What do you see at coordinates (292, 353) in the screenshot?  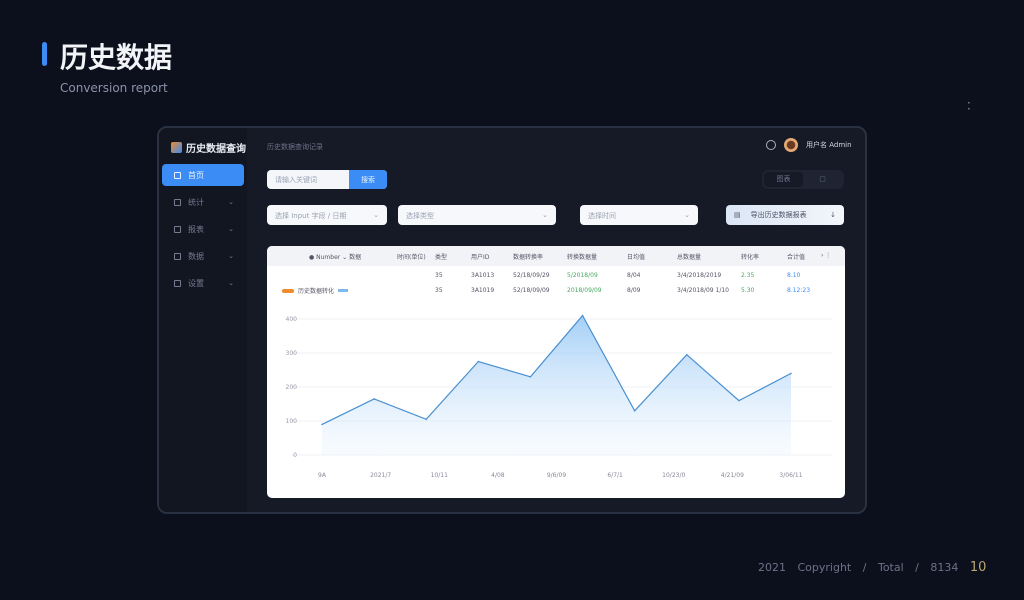 I see `y-tick-label: 300` at bounding box center [292, 353].